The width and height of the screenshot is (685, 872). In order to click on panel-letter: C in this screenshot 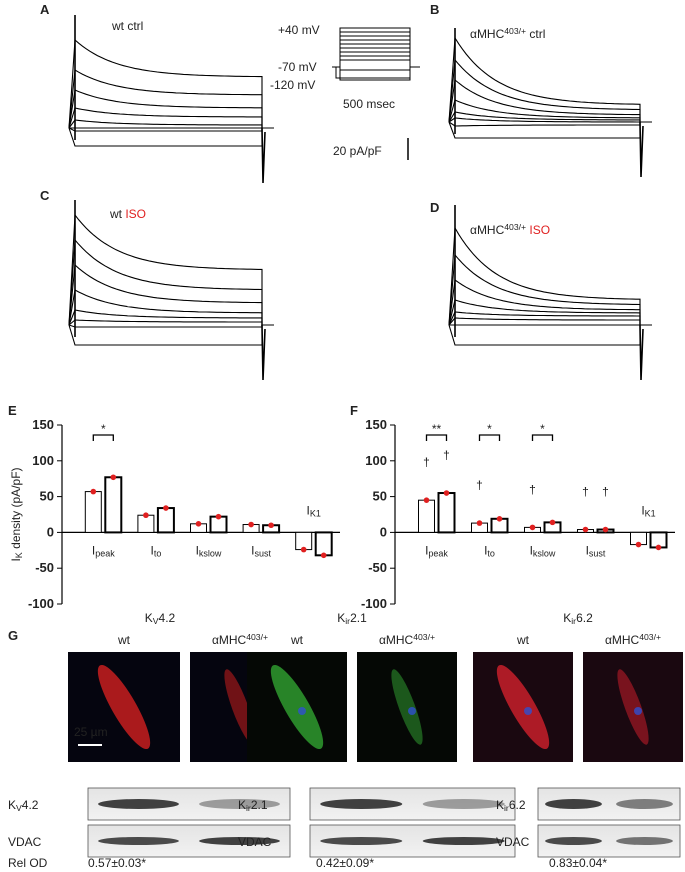, I will do `click(45, 195)`.